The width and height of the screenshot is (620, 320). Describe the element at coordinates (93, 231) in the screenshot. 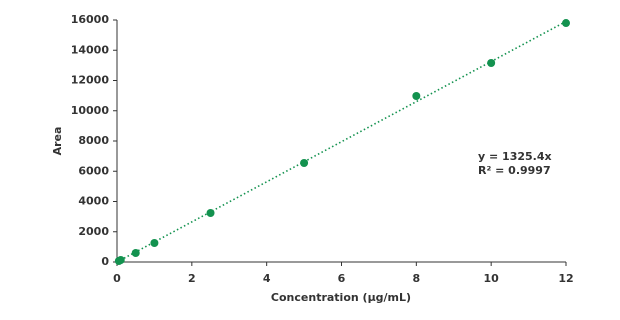

I see `y-tick-label: 2000` at that location.